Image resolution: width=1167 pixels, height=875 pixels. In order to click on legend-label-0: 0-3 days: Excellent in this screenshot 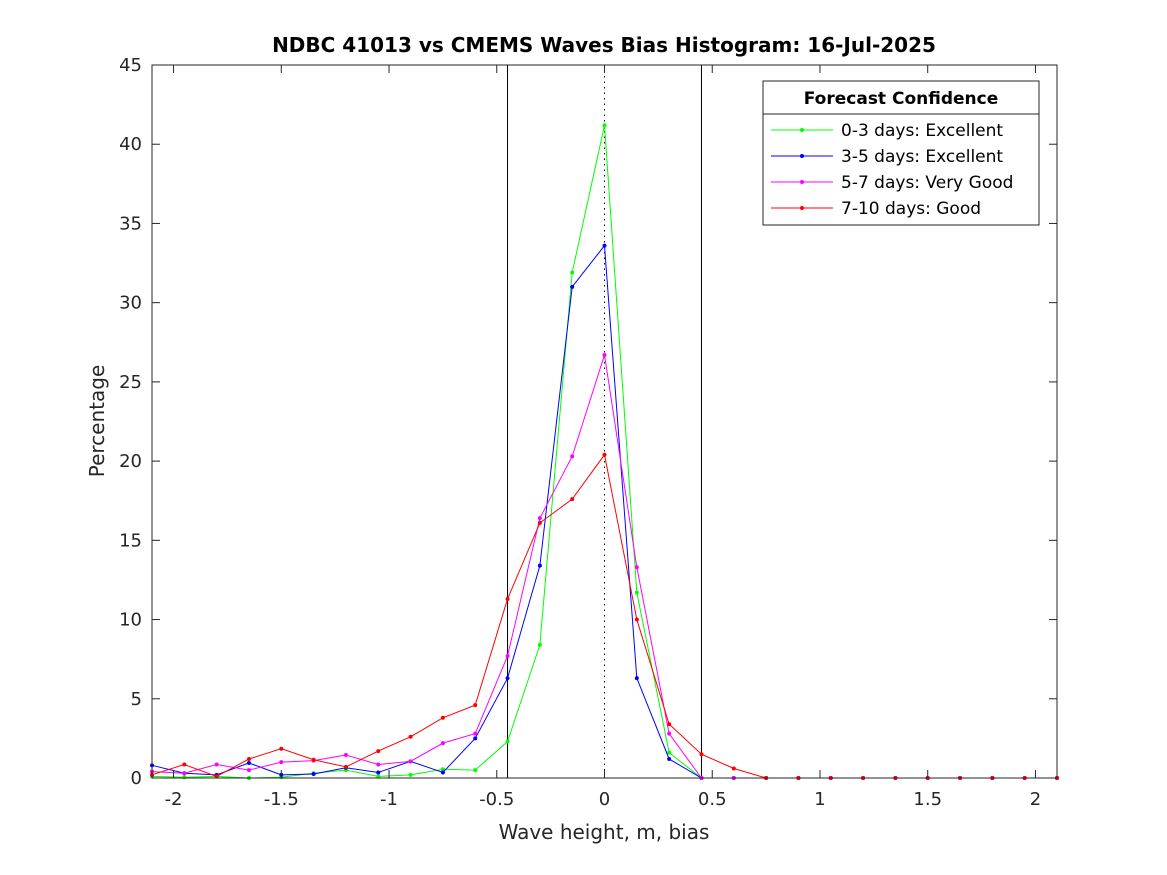, I will do `click(922, 131)`.